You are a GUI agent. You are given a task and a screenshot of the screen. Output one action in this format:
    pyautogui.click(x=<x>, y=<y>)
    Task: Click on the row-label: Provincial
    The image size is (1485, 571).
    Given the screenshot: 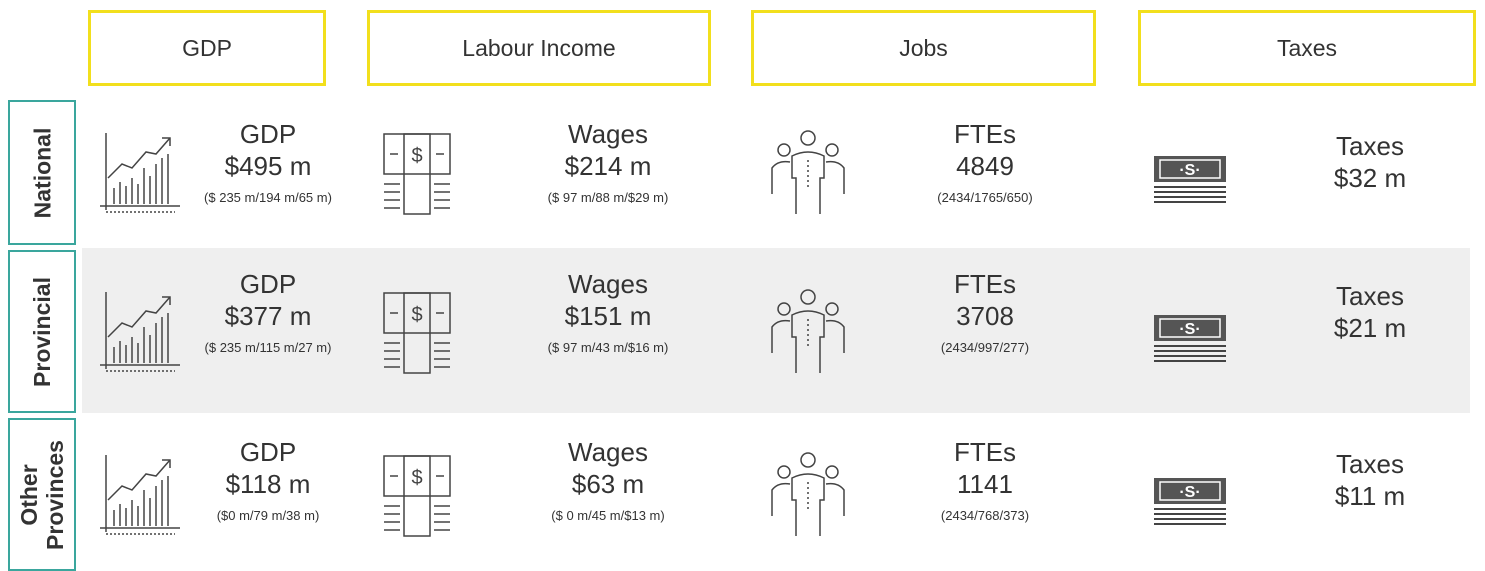 What is the action you would take?
    pyautogui.click(x=42, y=331)
    